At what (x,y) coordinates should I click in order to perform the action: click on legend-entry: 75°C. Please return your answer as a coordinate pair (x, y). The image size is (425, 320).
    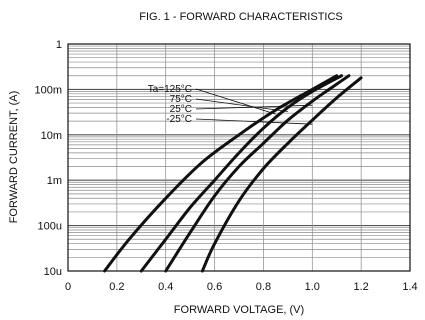
    Looking at the image, I should click on (181, 99).